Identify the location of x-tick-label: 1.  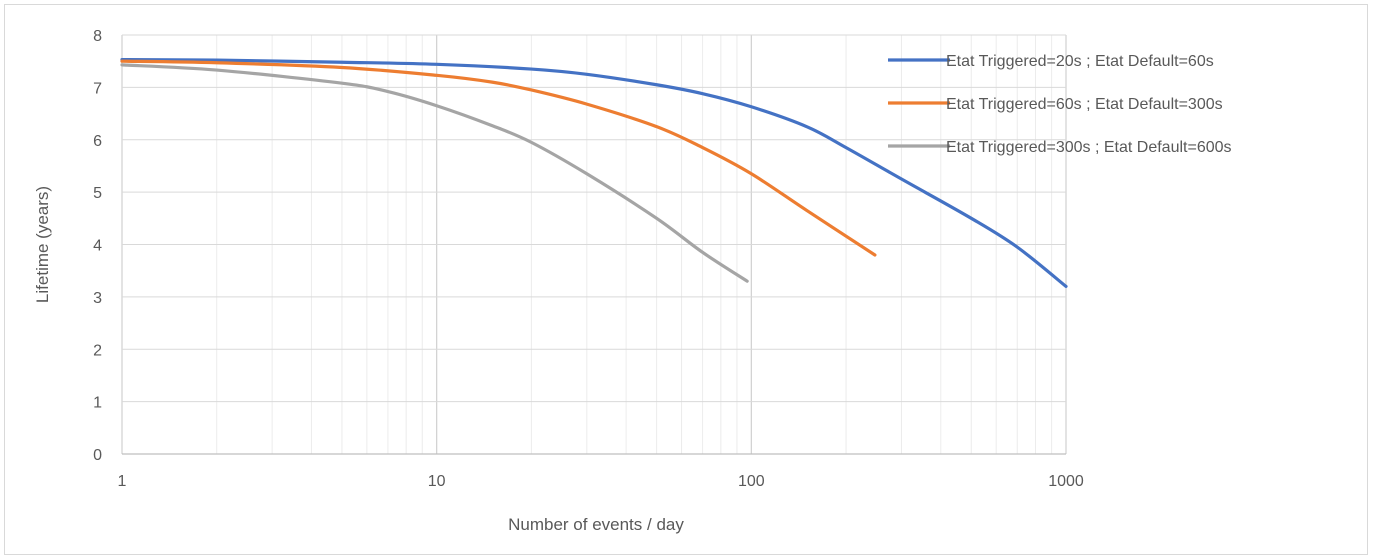
(122, 481).